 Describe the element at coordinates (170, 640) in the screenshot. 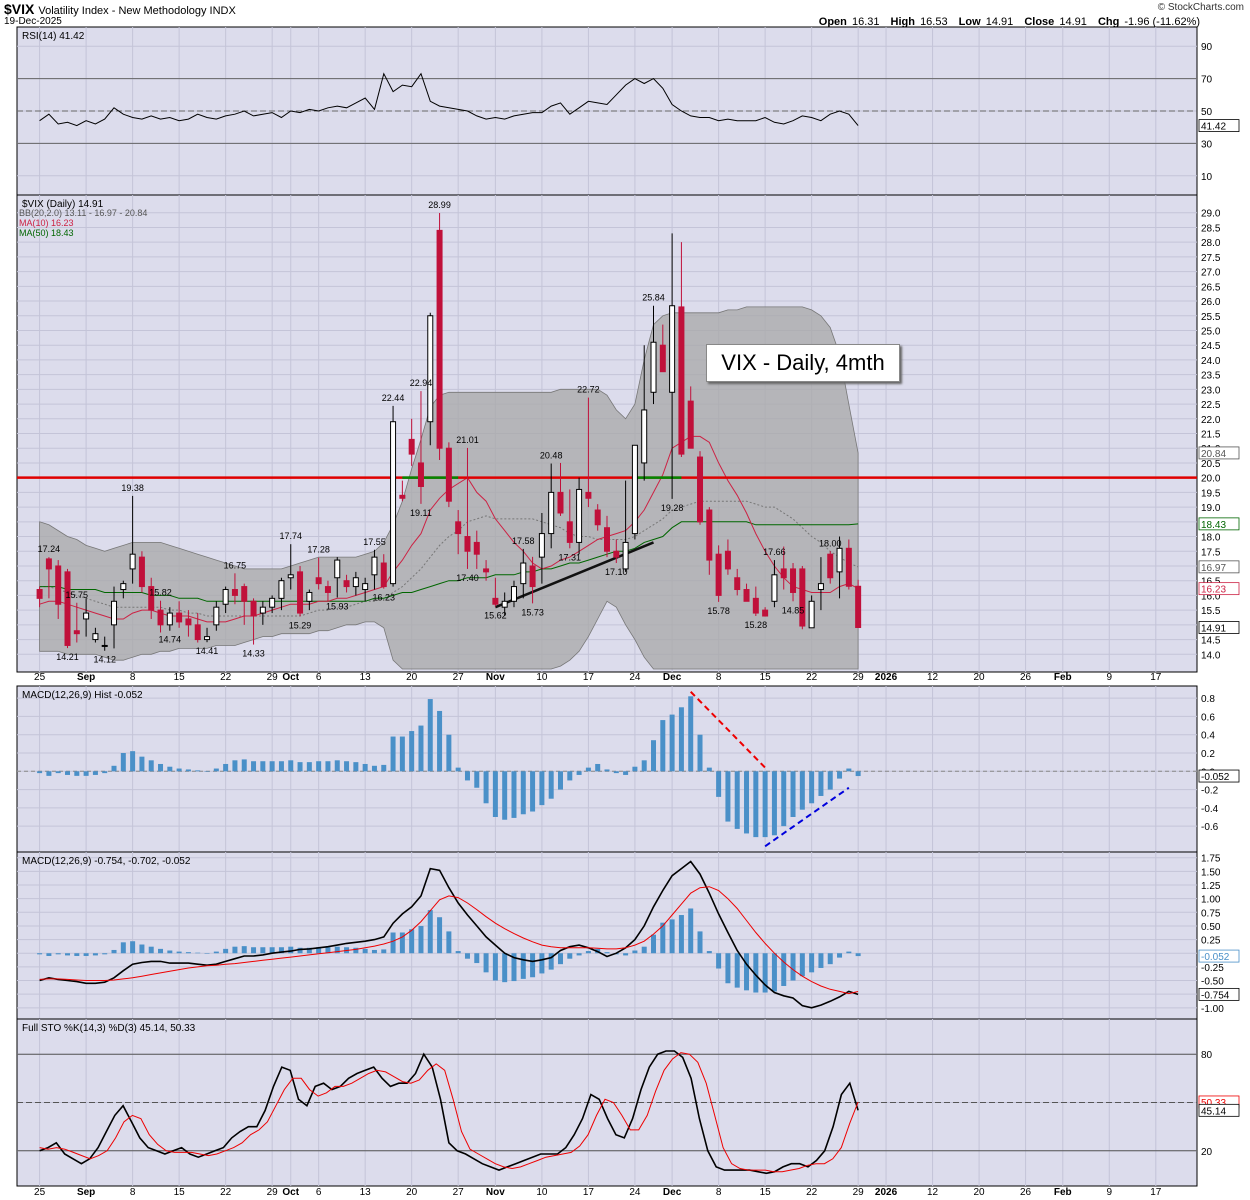

I see `price-label: 14.74` at that location.